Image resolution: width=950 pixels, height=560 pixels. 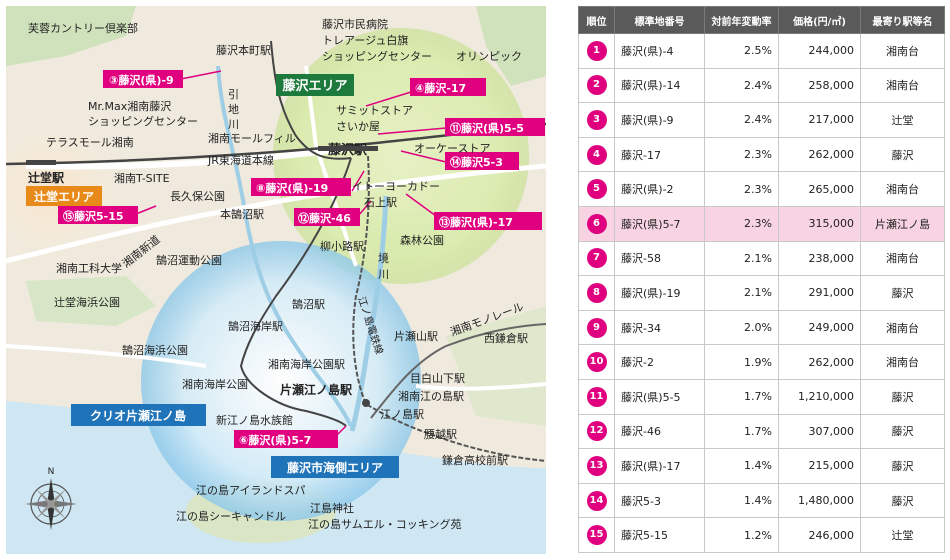 I want to click on table-header-row: 順位 標準地番号 対前年変動率 価格(円/㎡) 最寄り駅等名, so click(x=761, y=20).